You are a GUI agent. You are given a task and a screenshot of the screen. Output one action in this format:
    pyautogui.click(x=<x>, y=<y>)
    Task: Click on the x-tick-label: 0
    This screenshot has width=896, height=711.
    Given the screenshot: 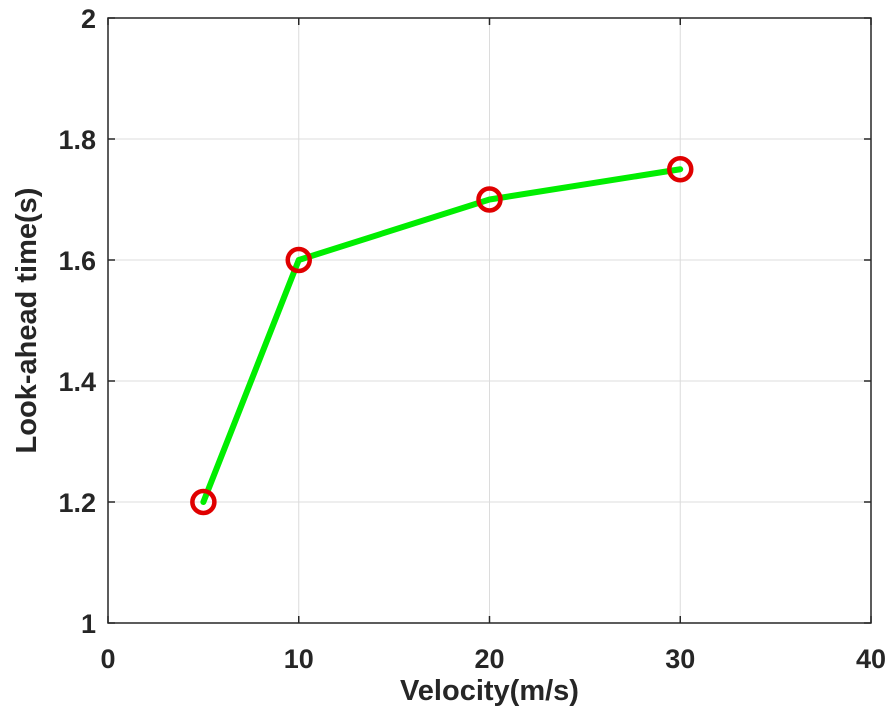 What is the action you would take?
    pyautogui.click(x=107, y=659)
    